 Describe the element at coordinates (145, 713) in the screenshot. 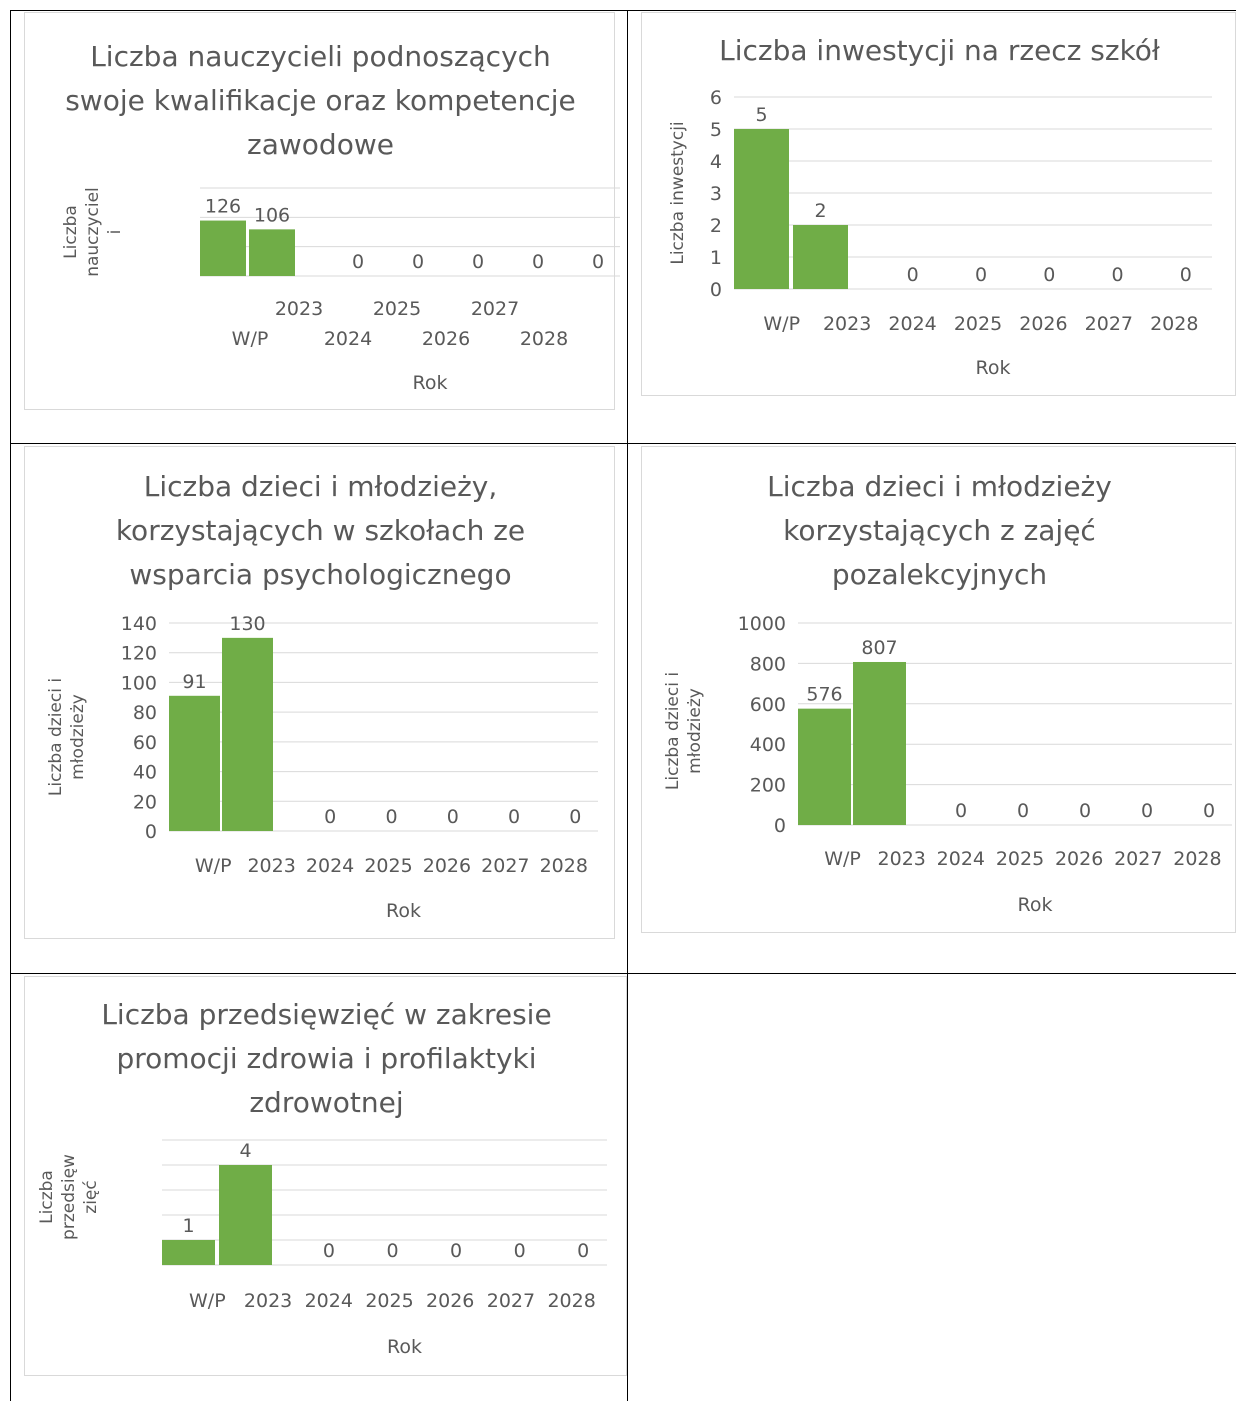

I see `y-tick-label: 80` at that location.